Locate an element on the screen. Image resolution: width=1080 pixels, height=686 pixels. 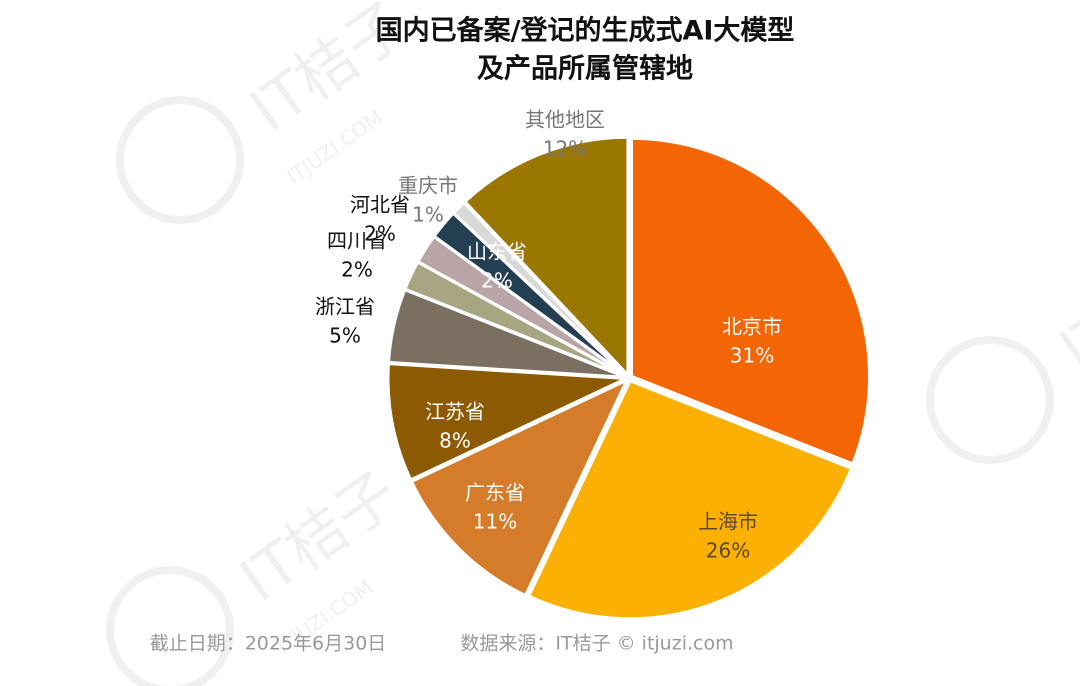
value-label: 5% is located at coordinates (345, 336).